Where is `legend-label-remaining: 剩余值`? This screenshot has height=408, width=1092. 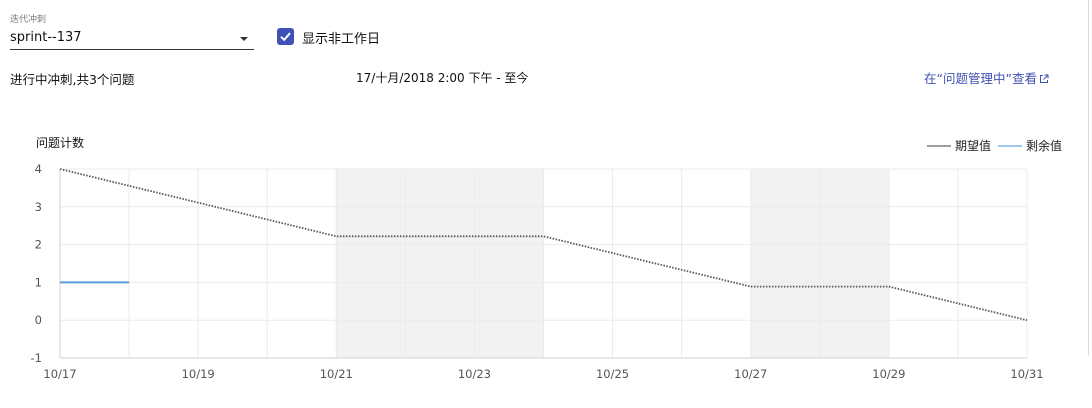
legend-label-remaining: 剩余值 is located at coordinates (1043, 146).